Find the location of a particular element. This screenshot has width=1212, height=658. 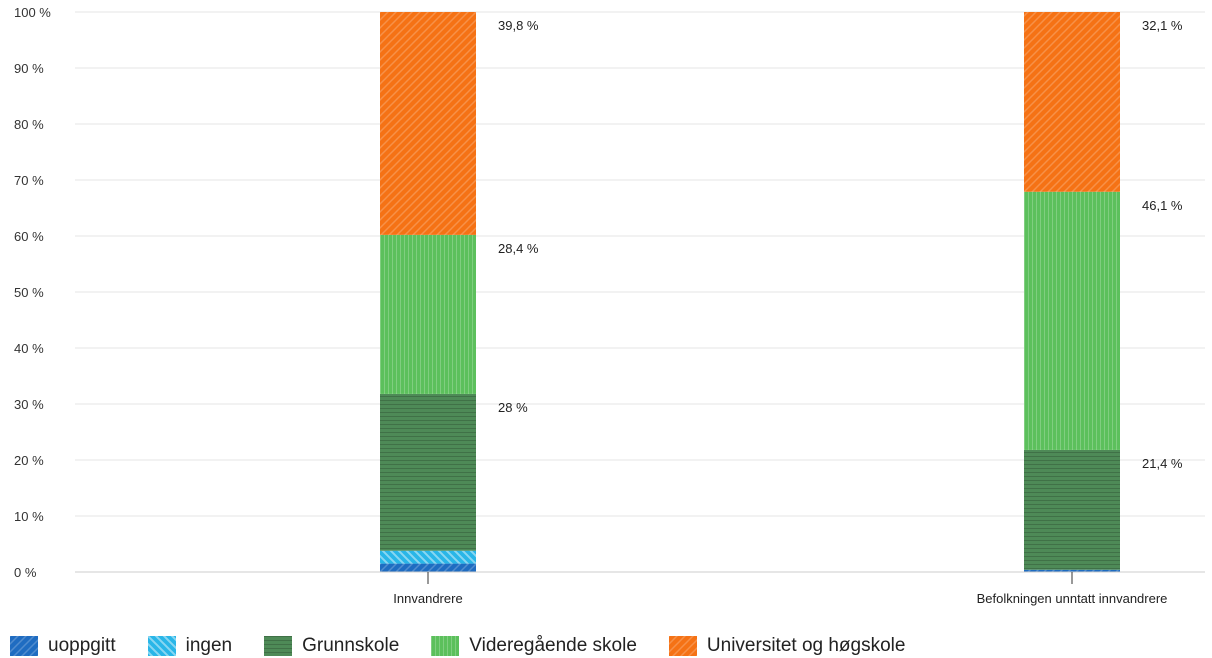

legend-item: uoppgitt is located at coordinates (63, 646).